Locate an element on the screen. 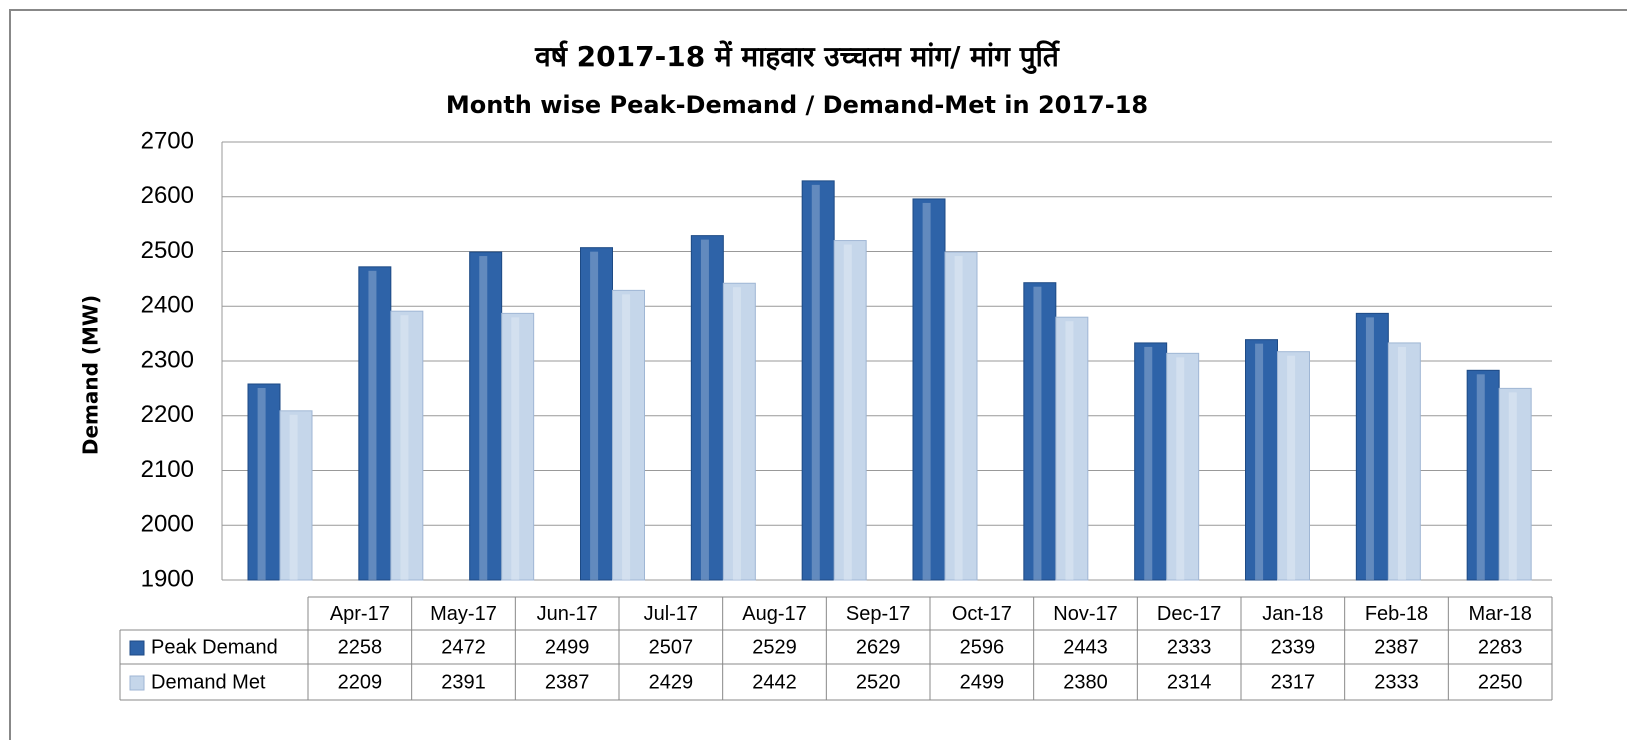 The width and height of the screenshot is (1627, 744). y-tick-label: 2300 is located at coordinates (167, 359).